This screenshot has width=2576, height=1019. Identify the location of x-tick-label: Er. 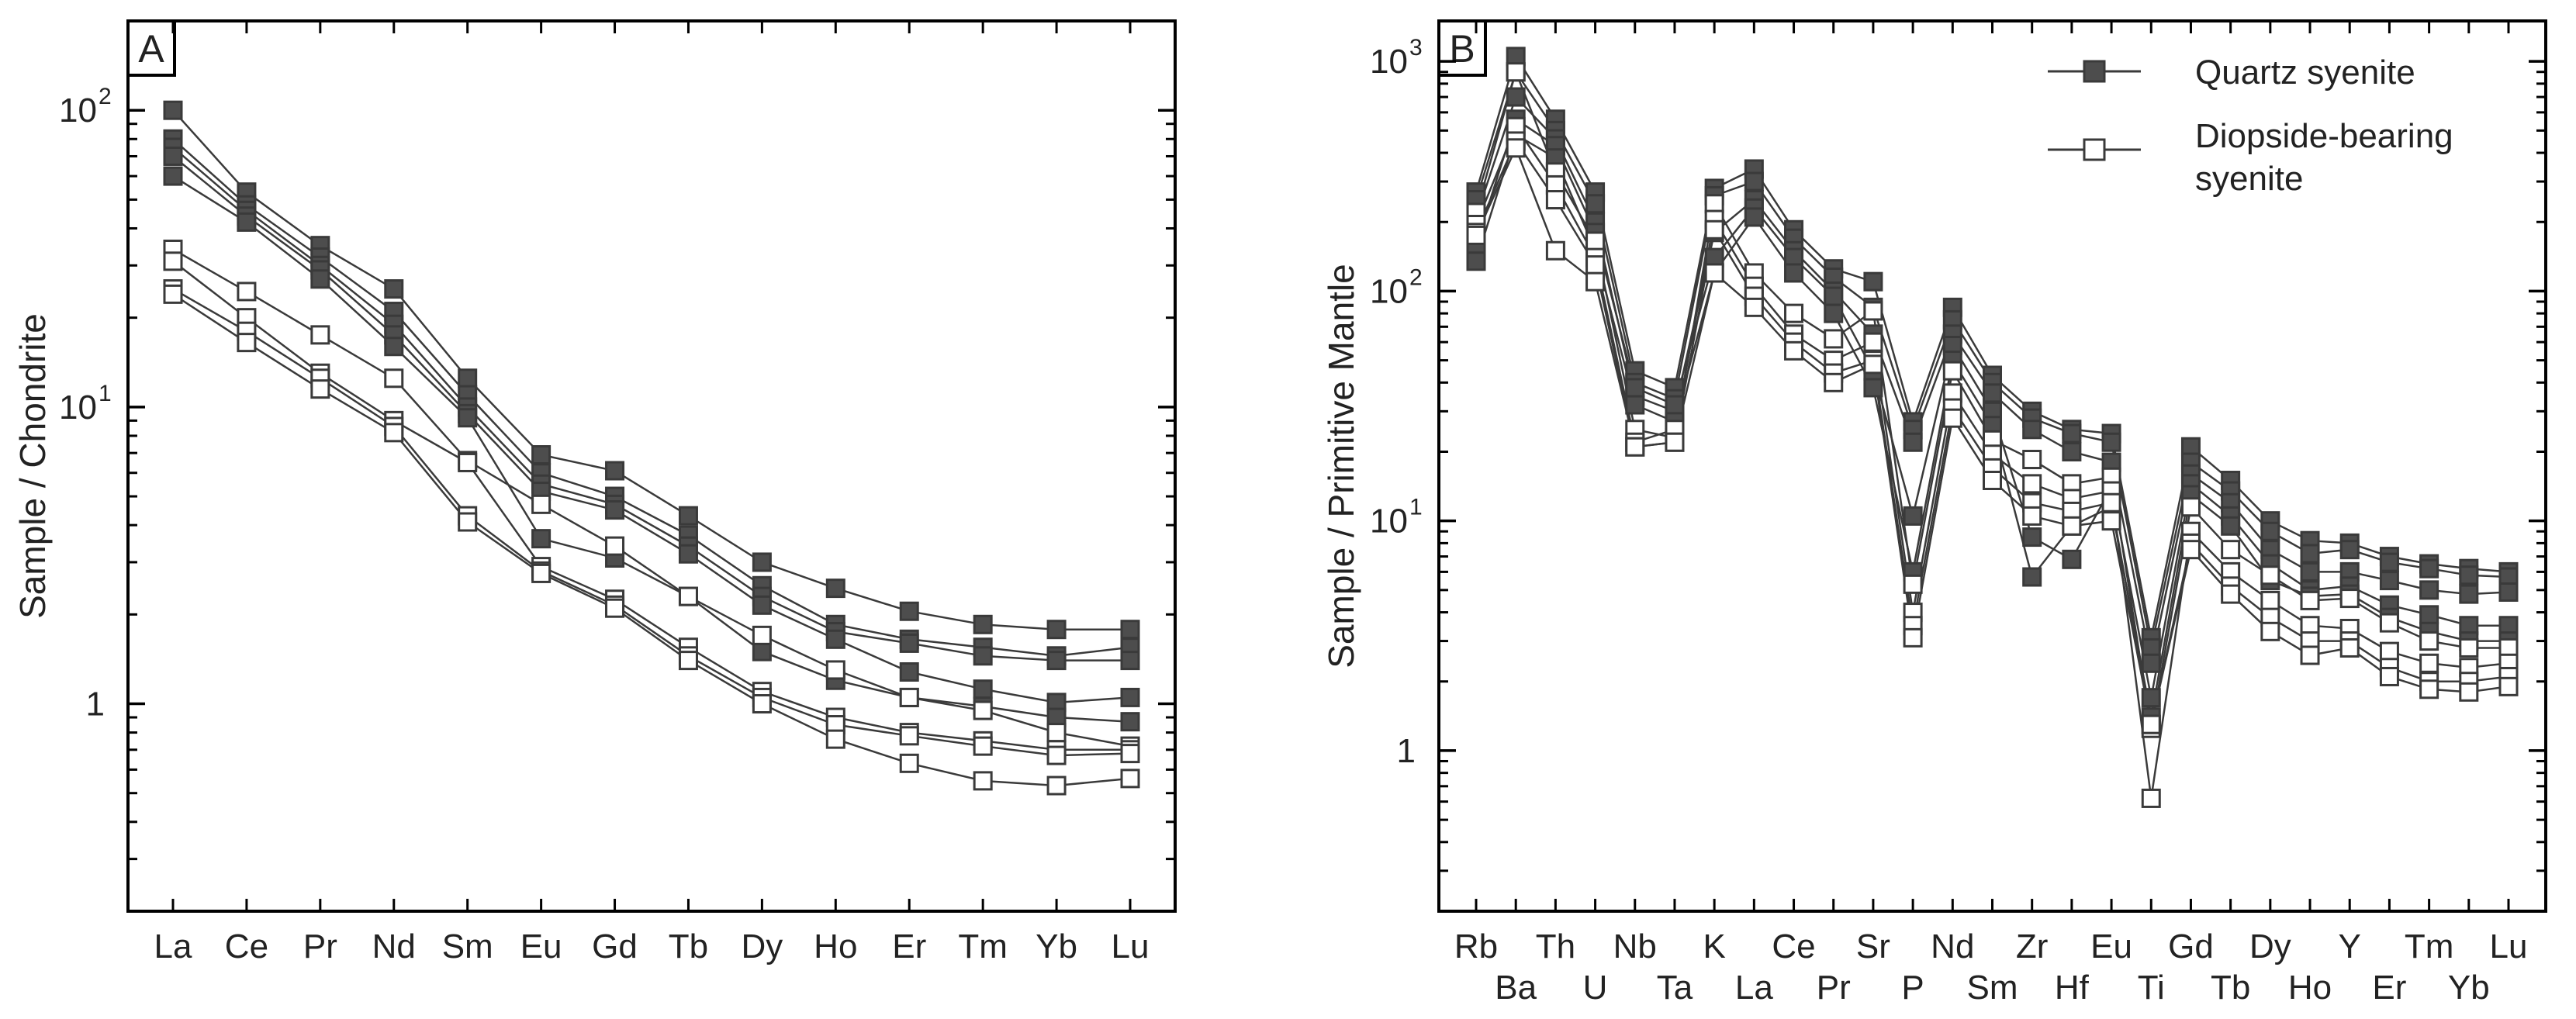
(2389, 988).